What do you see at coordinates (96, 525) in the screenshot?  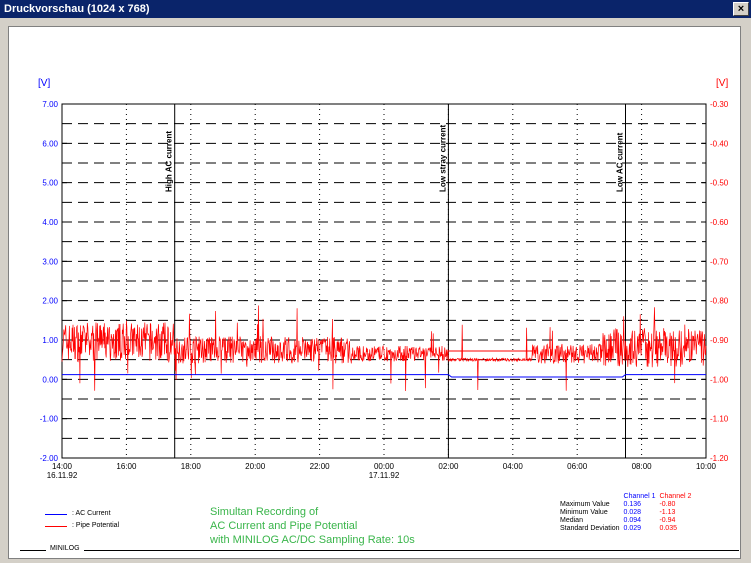 I see `legend-label-pipe-potential: : Pipe Potential` at bounding box center [96, 525].